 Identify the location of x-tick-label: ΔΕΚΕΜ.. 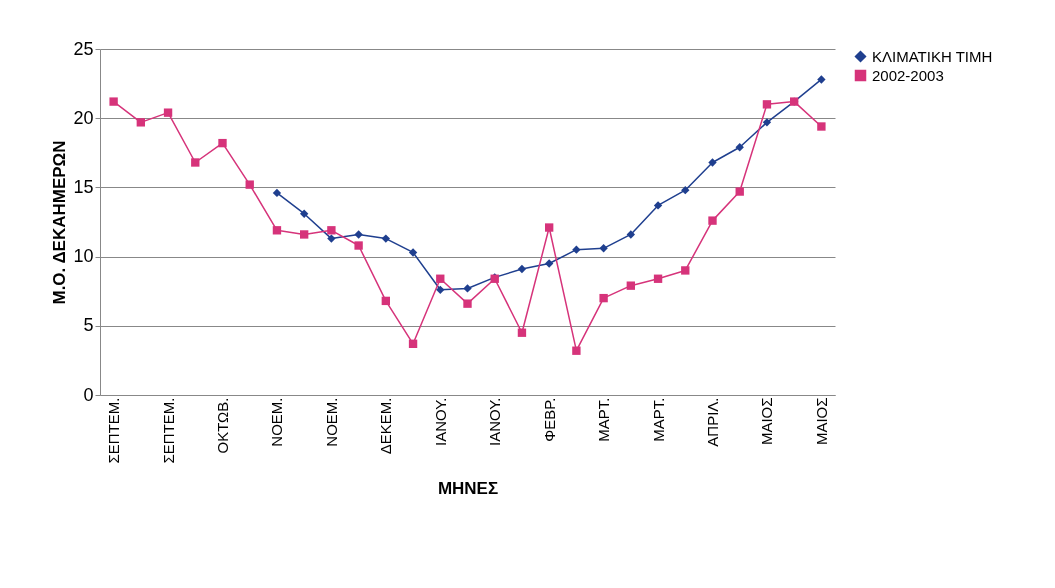
(386, 426).